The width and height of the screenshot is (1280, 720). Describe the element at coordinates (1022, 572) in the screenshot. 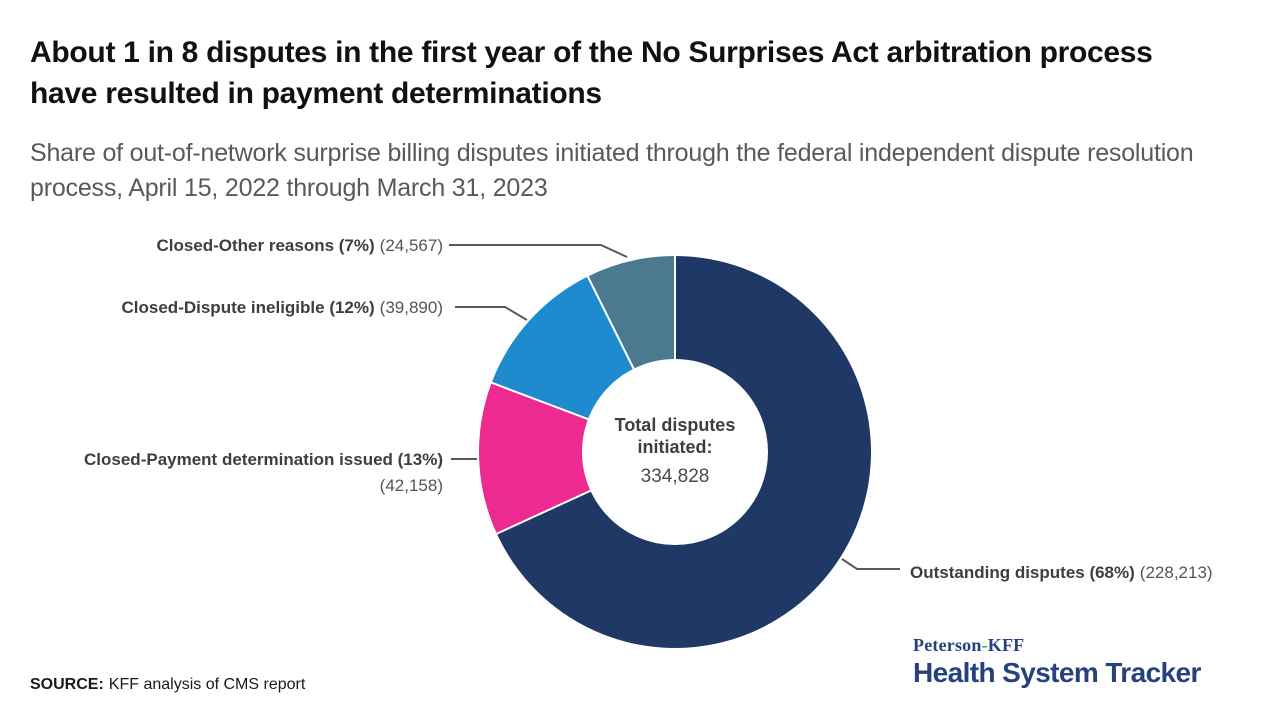

I see `slice-label-text: Outstanding disputes (68%)` at that location.